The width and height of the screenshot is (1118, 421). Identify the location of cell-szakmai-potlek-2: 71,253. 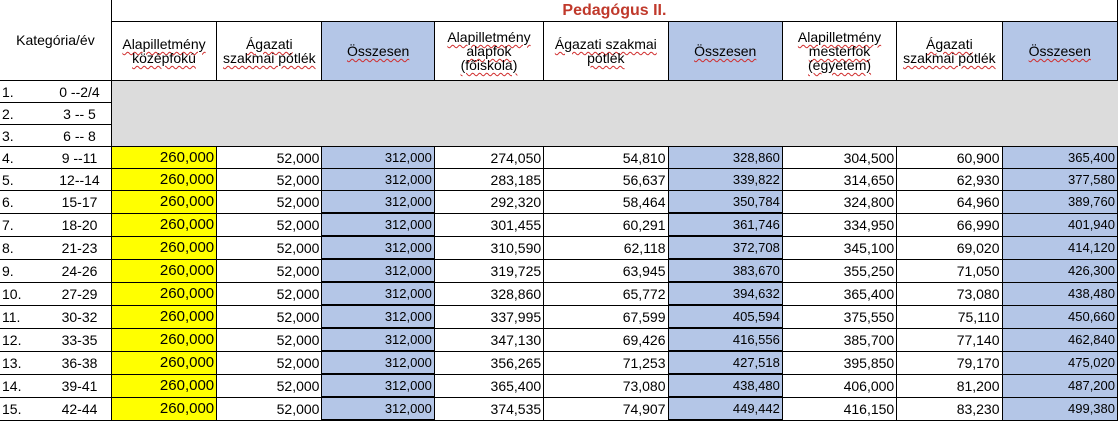
(606, 362).